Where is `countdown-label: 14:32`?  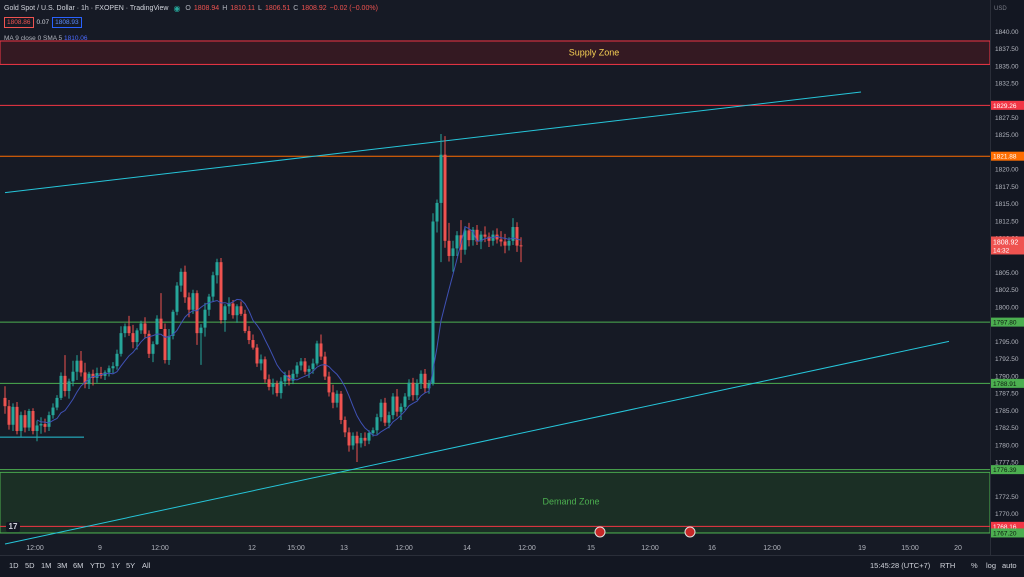 countdown-label: 14:32 is located at coordinates (1001, 250).